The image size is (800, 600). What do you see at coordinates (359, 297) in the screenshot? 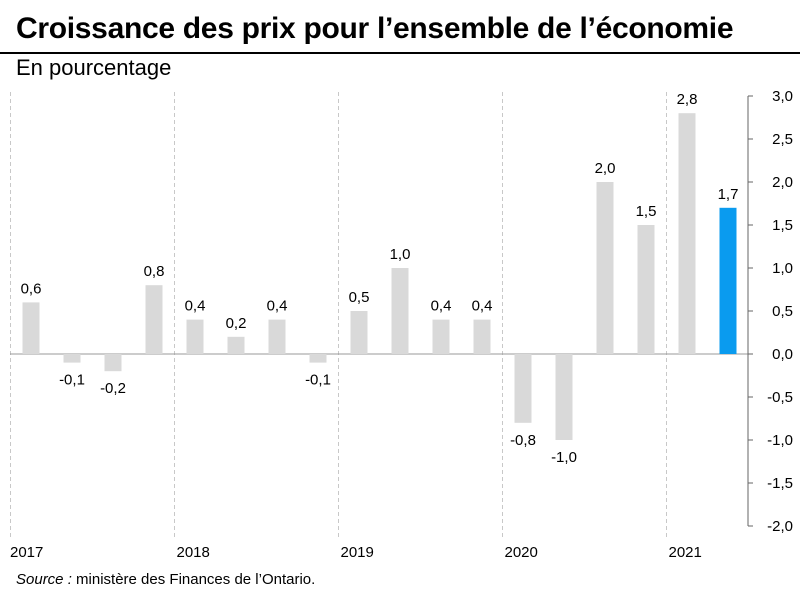
I see `data-label: 0,5` at bounding box center [359, 297].